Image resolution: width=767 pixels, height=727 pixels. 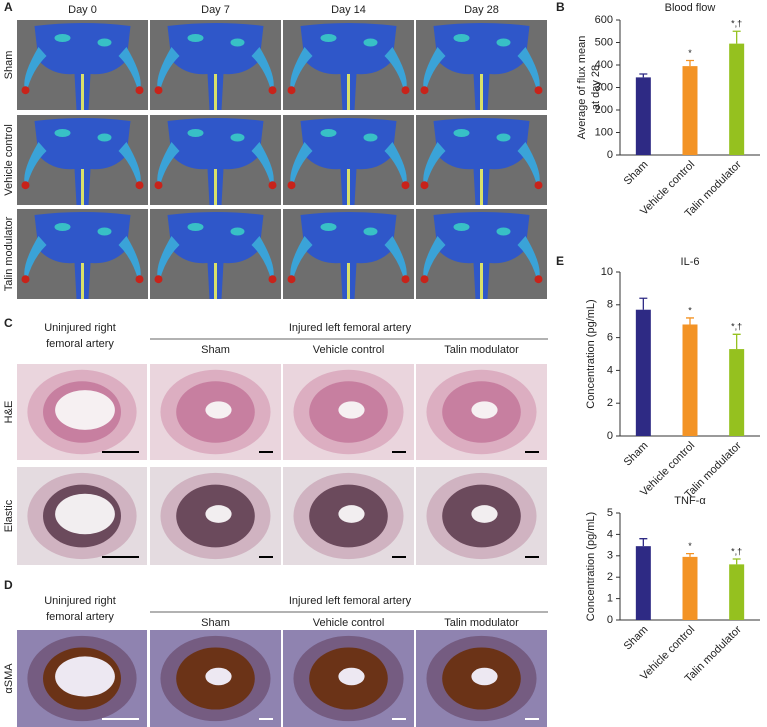 What do you see at coordinates (604, 87) in the screenshot?
I see `y-tick-label: 300` at bounding box center [604, 87].